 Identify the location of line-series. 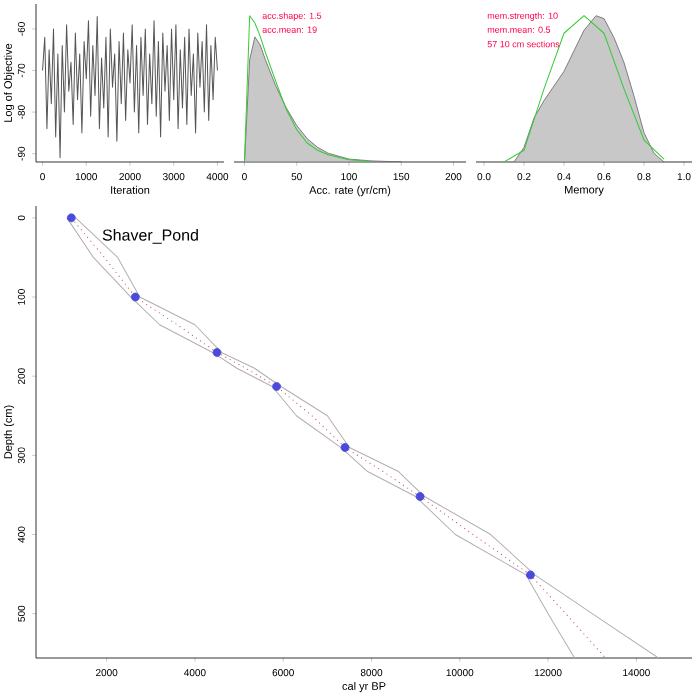
(130, 87).